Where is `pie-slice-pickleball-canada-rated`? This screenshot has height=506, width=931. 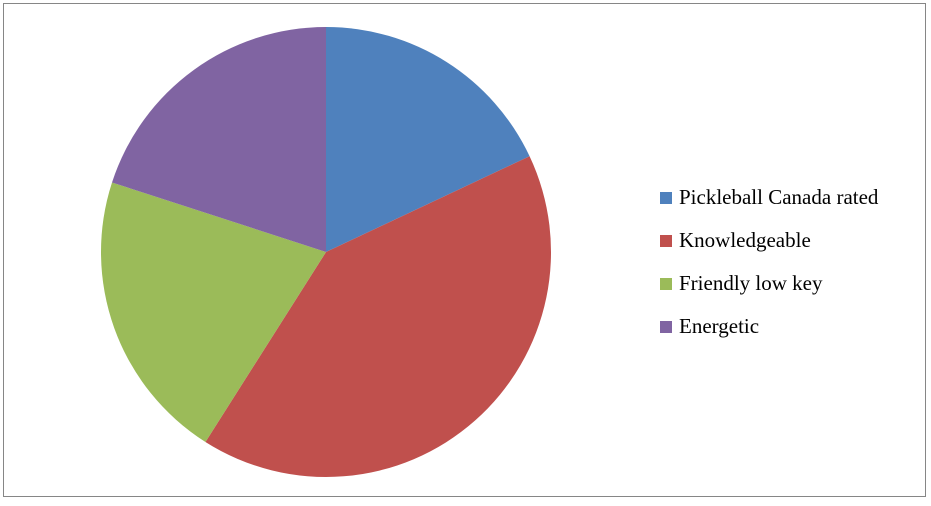
pie-slice-pickleball-canada-rated is located at coordinates (428, 139).